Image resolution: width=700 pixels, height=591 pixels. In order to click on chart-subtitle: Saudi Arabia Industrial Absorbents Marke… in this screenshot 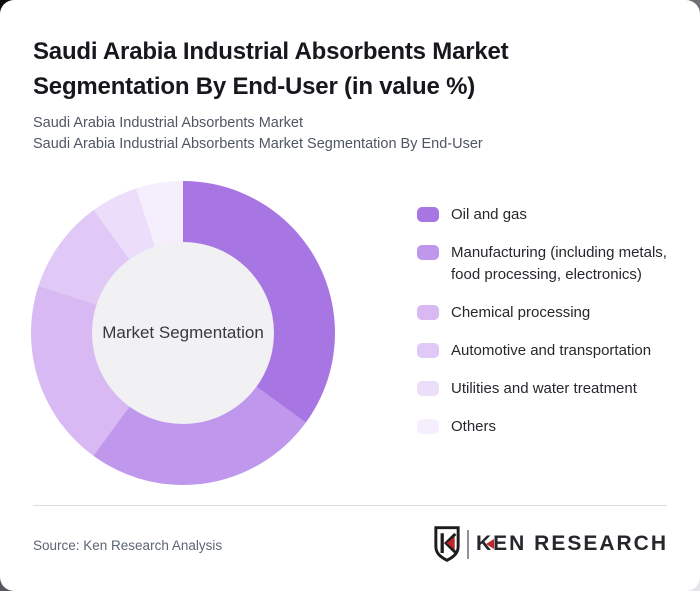, I will do `click(258, 134)`.